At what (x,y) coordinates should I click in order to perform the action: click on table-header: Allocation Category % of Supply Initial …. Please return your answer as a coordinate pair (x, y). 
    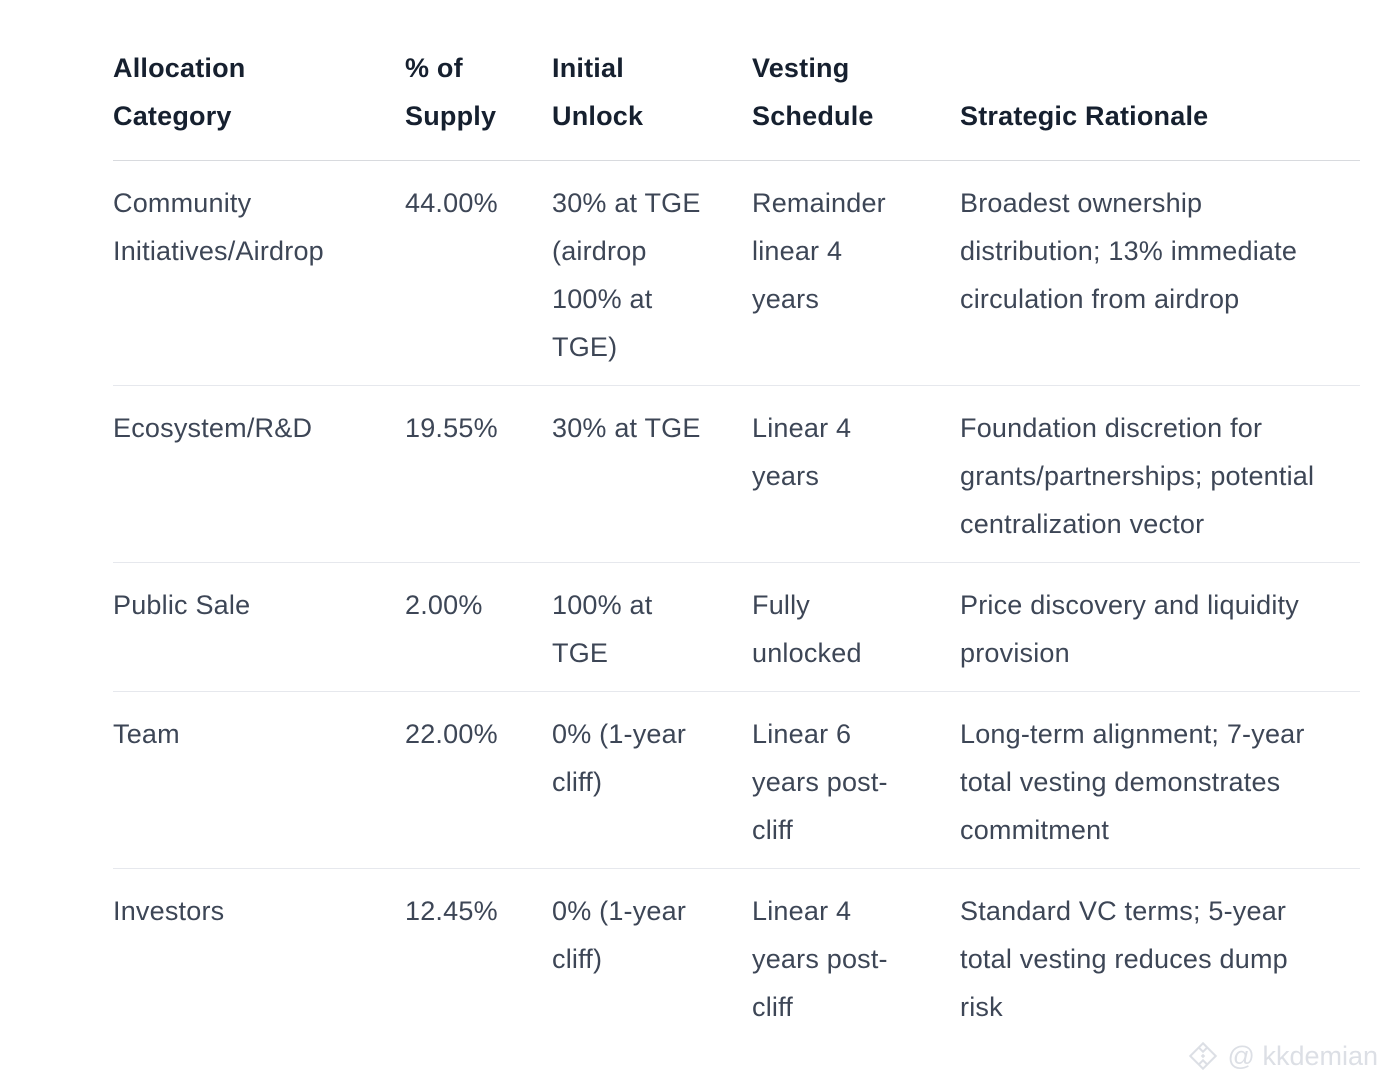
    Looking at the image, I should click on (736, 102).